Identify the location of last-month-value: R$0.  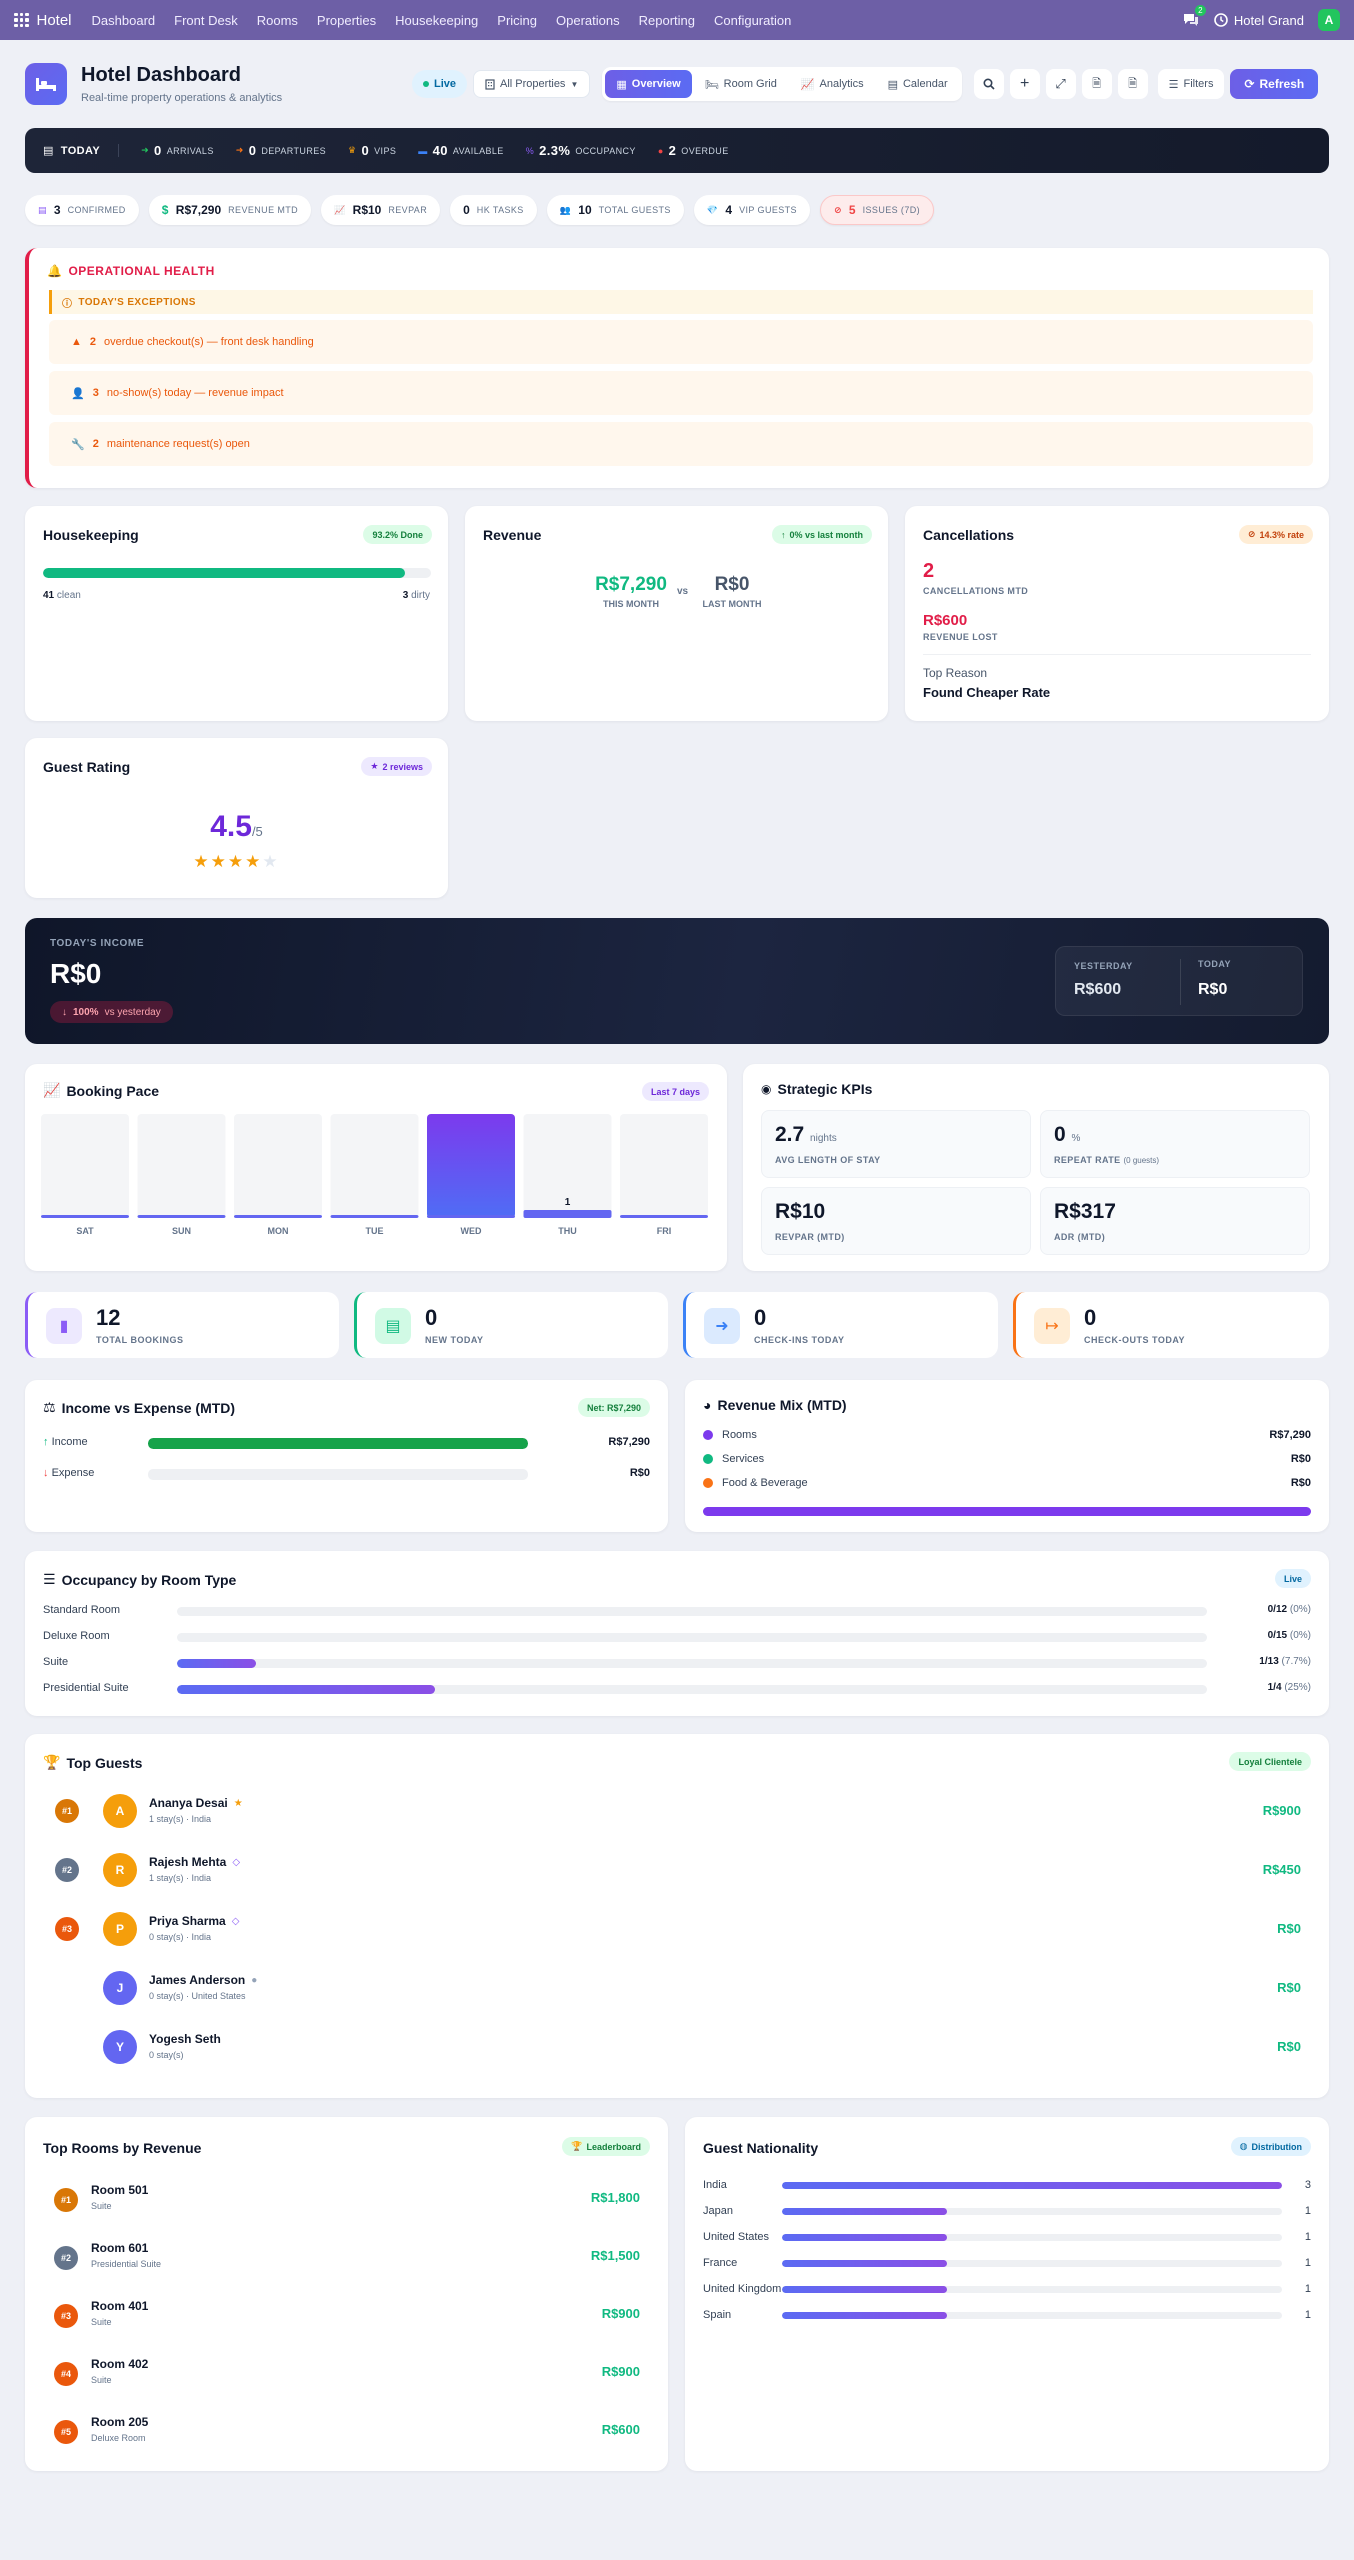
(732, 584).